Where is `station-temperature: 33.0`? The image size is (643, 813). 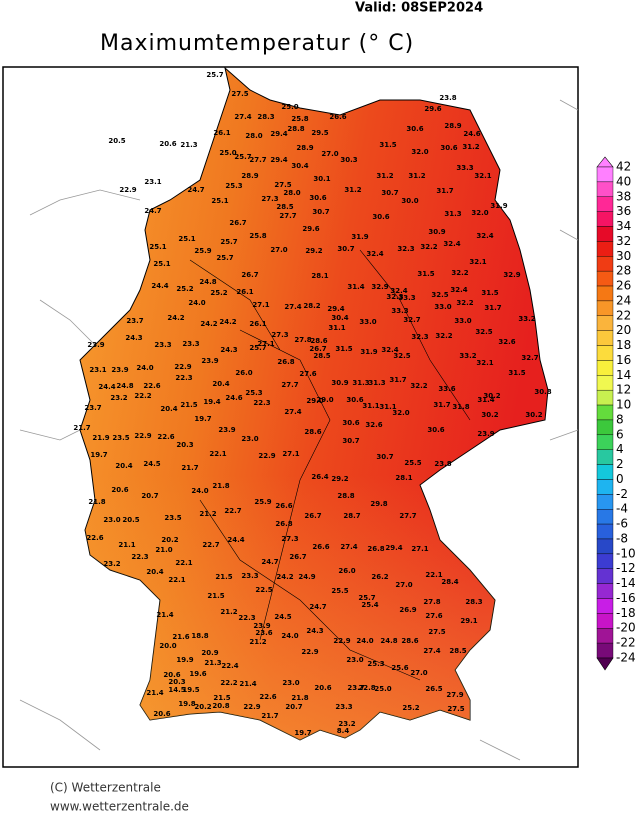 station-temperature: 33.0 is located at coordinates (442, 307).